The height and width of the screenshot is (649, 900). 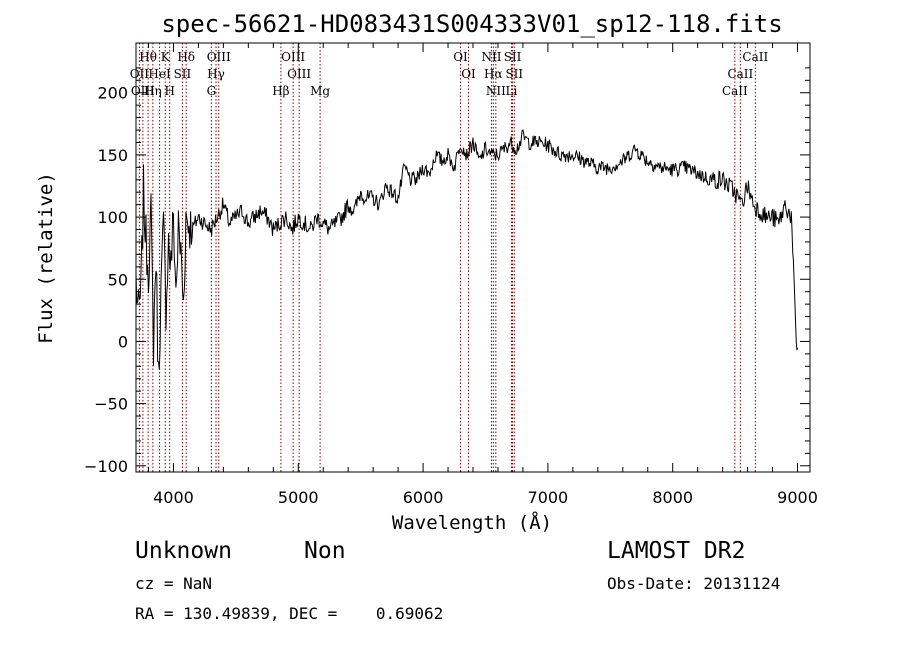 What do you see at coordinates (173, 497) in the screenshot?
I see `x-tick-label: 4000` at bounding box center [173, 497].